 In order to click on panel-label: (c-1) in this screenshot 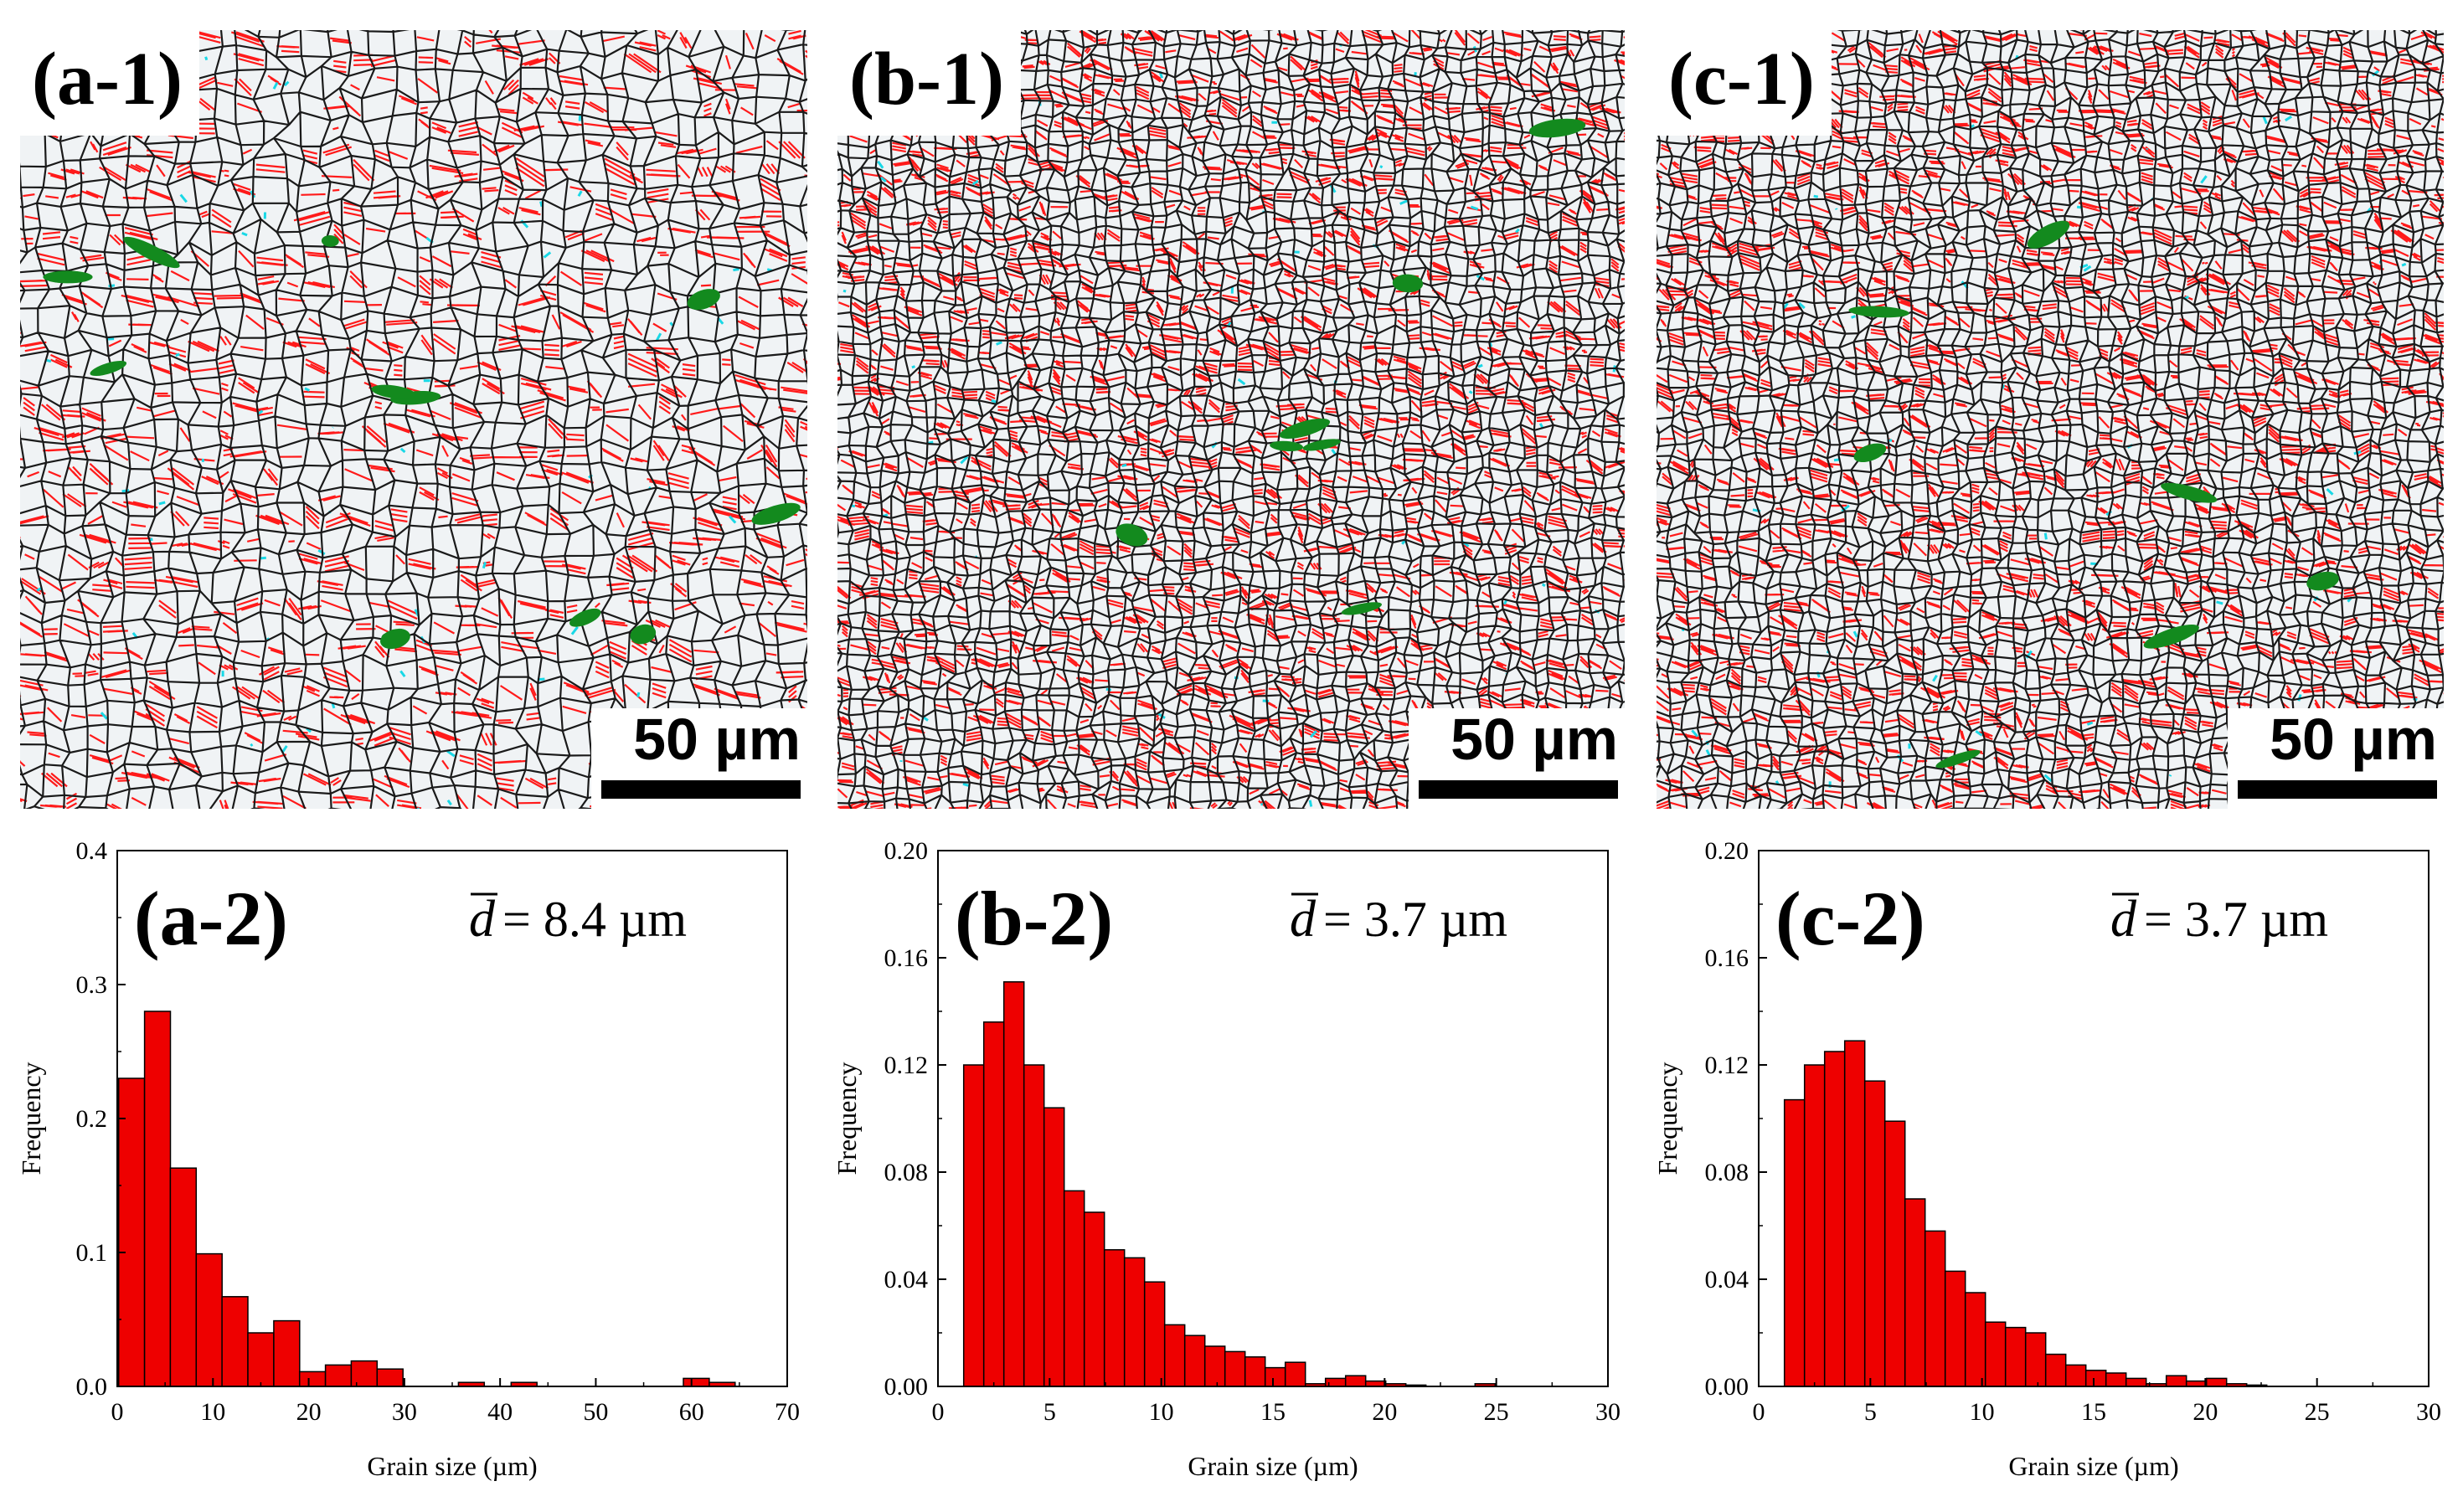, I will do `click(1744, 83)`.